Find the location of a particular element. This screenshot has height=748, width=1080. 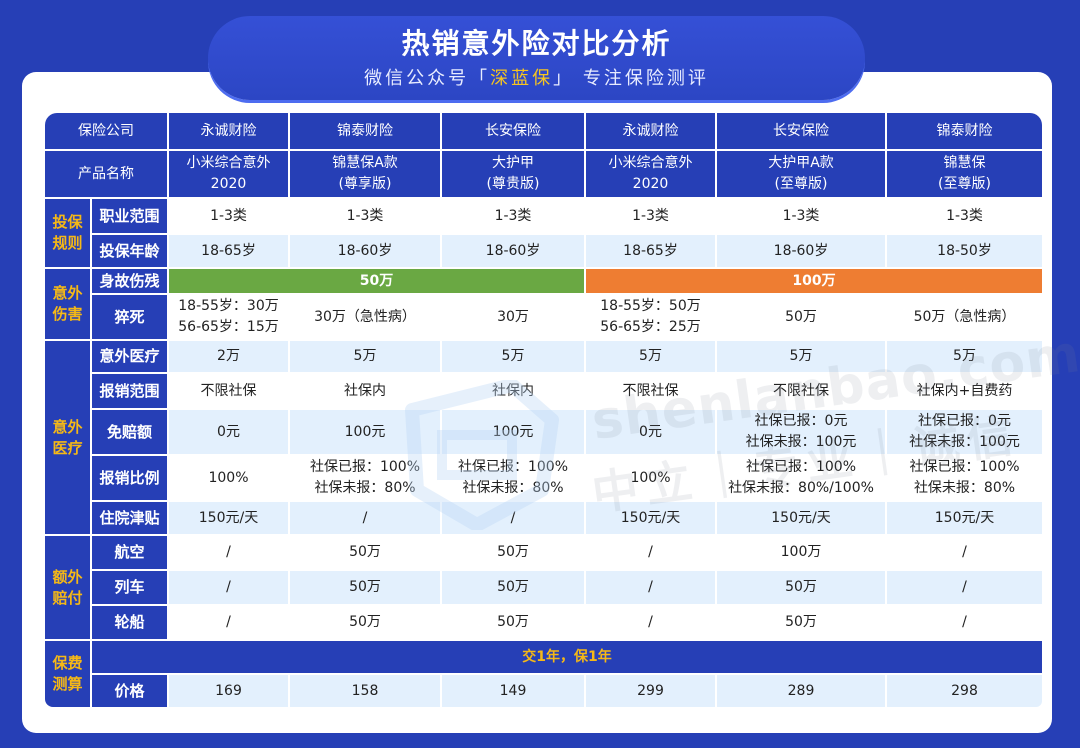

product-version: (至尊版) is located at coordinates (801, 184).